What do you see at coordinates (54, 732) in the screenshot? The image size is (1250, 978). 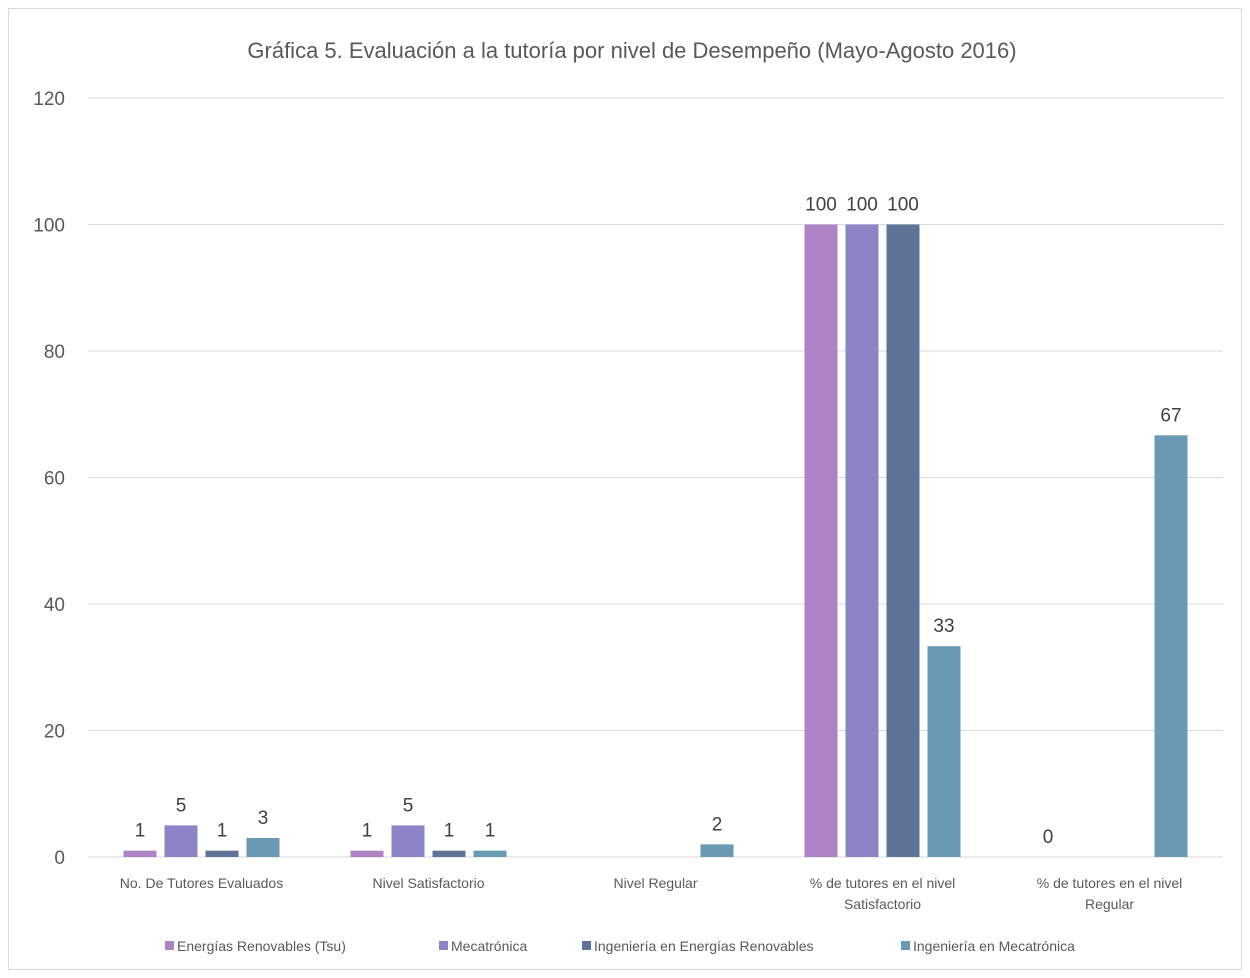 I see `y-tick-label: 20` at bounding box center [54, 732].